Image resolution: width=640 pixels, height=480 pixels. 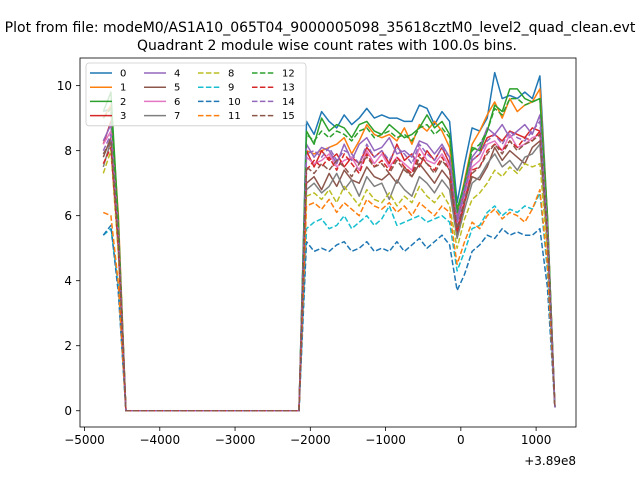 What do you see at coordinates (68, 346) in the screenshot?
I see `y-tick-label: 2` at bounding box center [68, 346].